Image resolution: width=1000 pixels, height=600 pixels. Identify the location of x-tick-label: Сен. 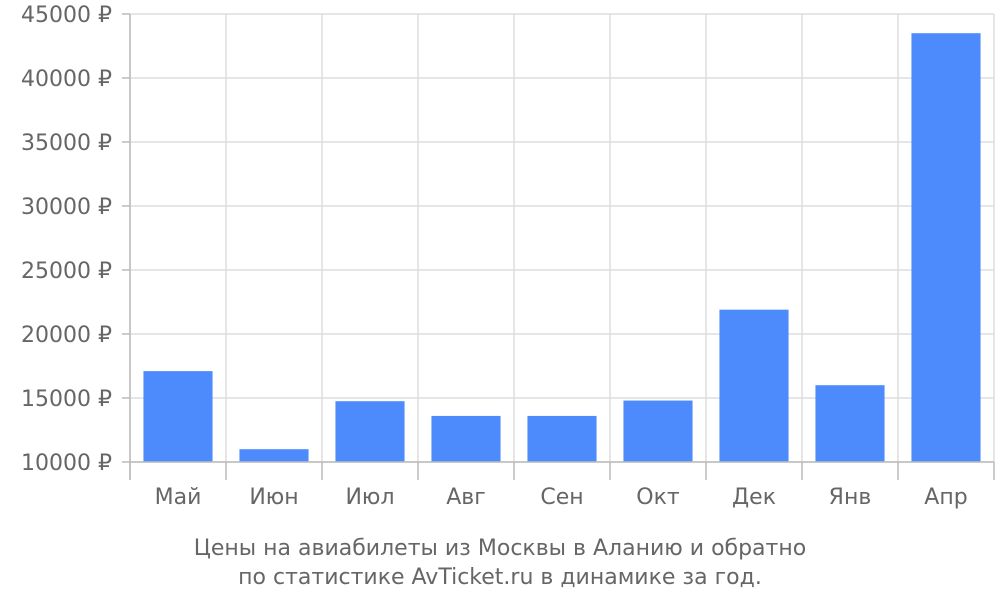
(561, 497).